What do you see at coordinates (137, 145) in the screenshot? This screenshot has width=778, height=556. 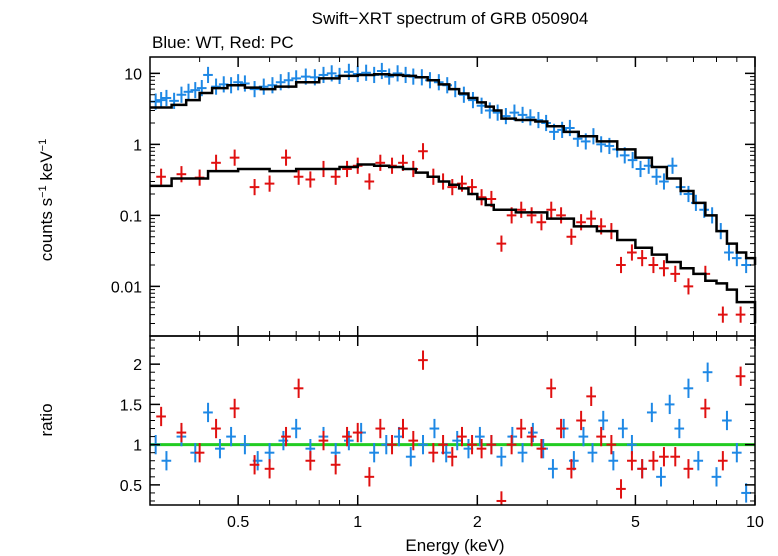 I see `spectrum-ytick-label-2: 1` at bounding box center [137, 145].